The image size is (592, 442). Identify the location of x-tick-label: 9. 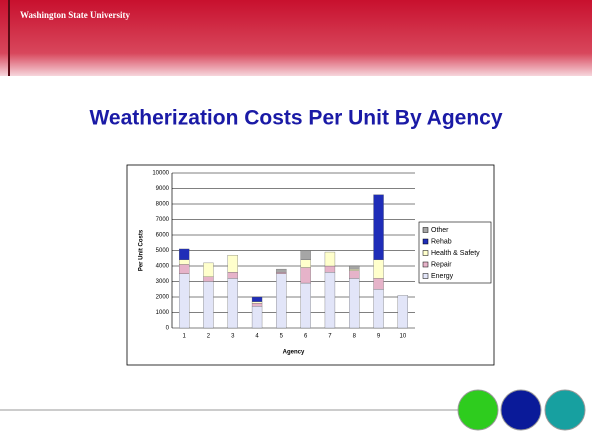
(379, 337).